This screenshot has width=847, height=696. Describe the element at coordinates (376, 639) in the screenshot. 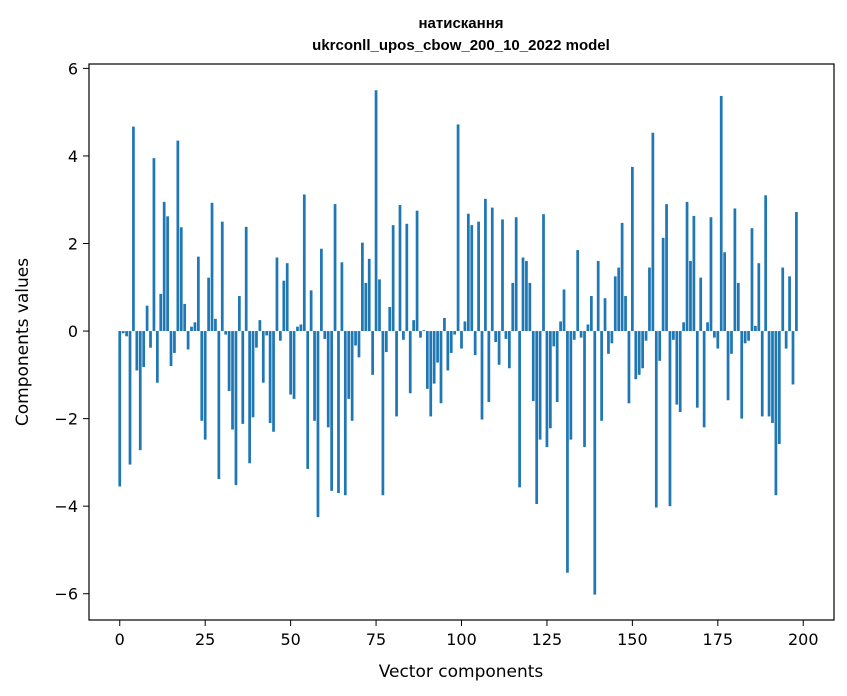

I see `x-tick-label: 75` at that location.